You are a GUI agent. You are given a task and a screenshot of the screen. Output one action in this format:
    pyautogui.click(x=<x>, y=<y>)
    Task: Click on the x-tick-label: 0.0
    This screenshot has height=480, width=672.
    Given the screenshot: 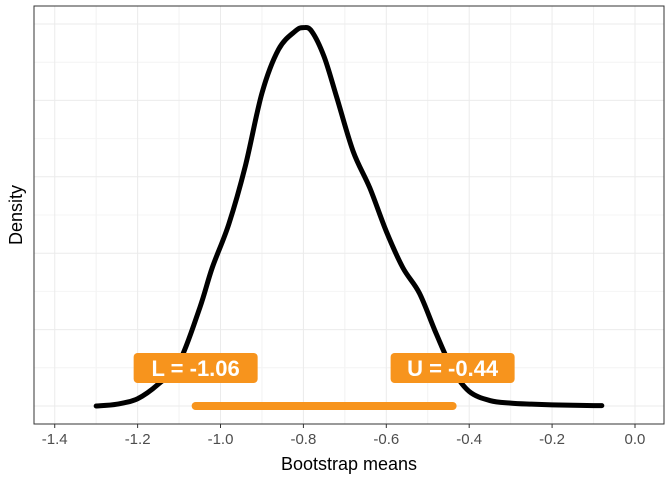 What is the action you would take?
    pyautogui.click(x=635, y=439)
    